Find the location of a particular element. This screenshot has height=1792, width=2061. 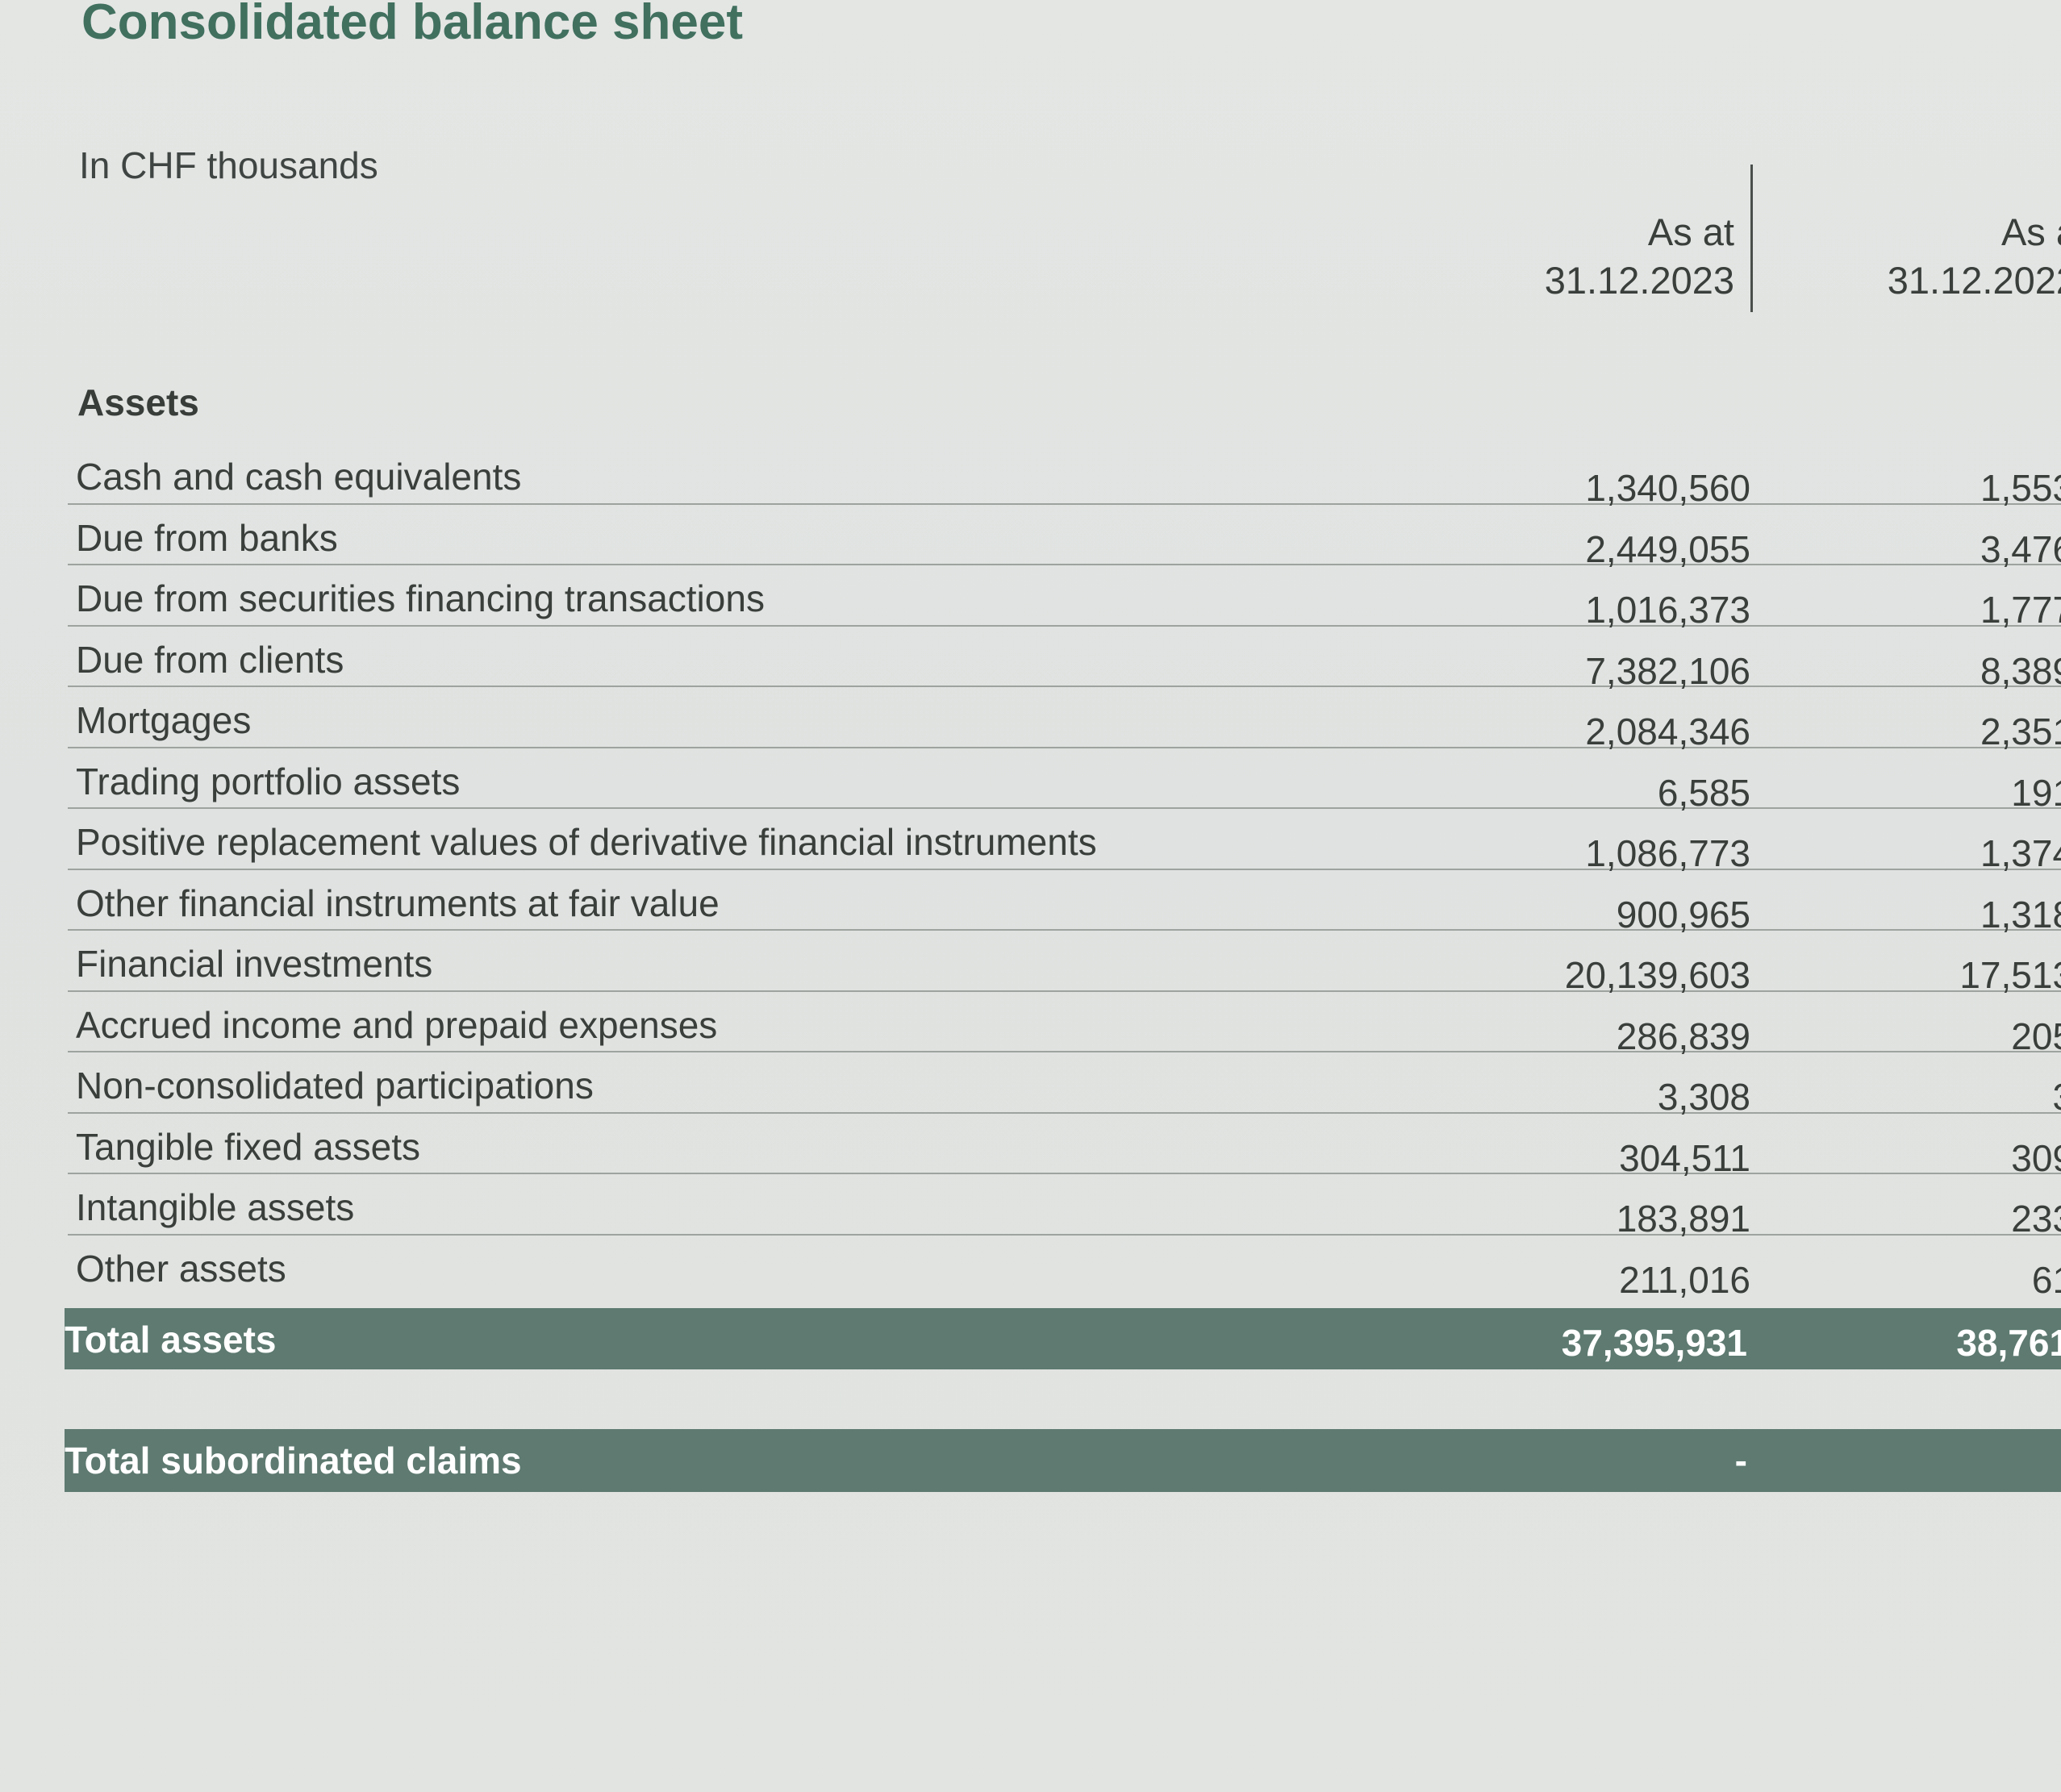

total-assets-value-2022: 38,761,34 is located at coordinates (2008, 1343).